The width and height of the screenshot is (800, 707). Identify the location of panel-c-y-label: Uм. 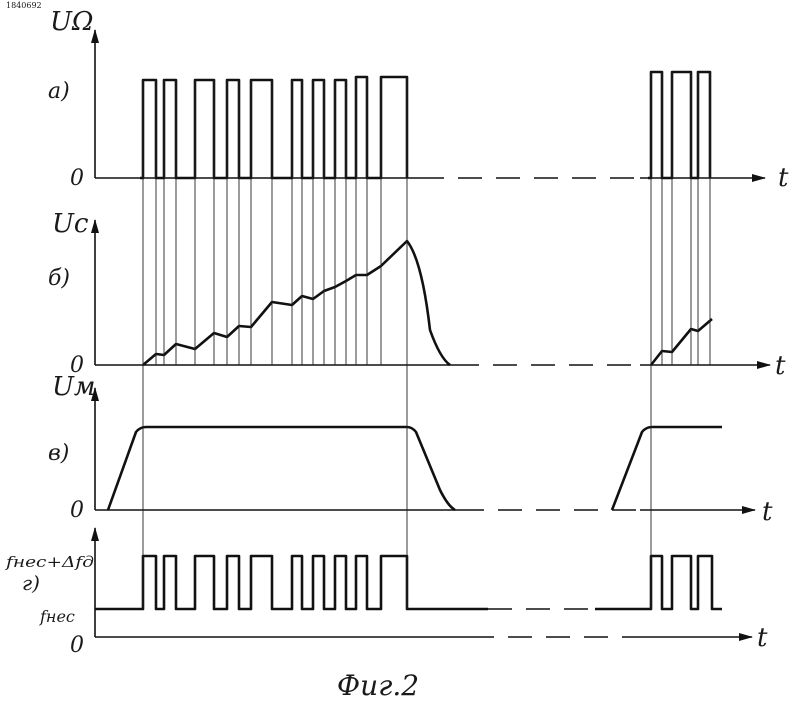
(73, 387).